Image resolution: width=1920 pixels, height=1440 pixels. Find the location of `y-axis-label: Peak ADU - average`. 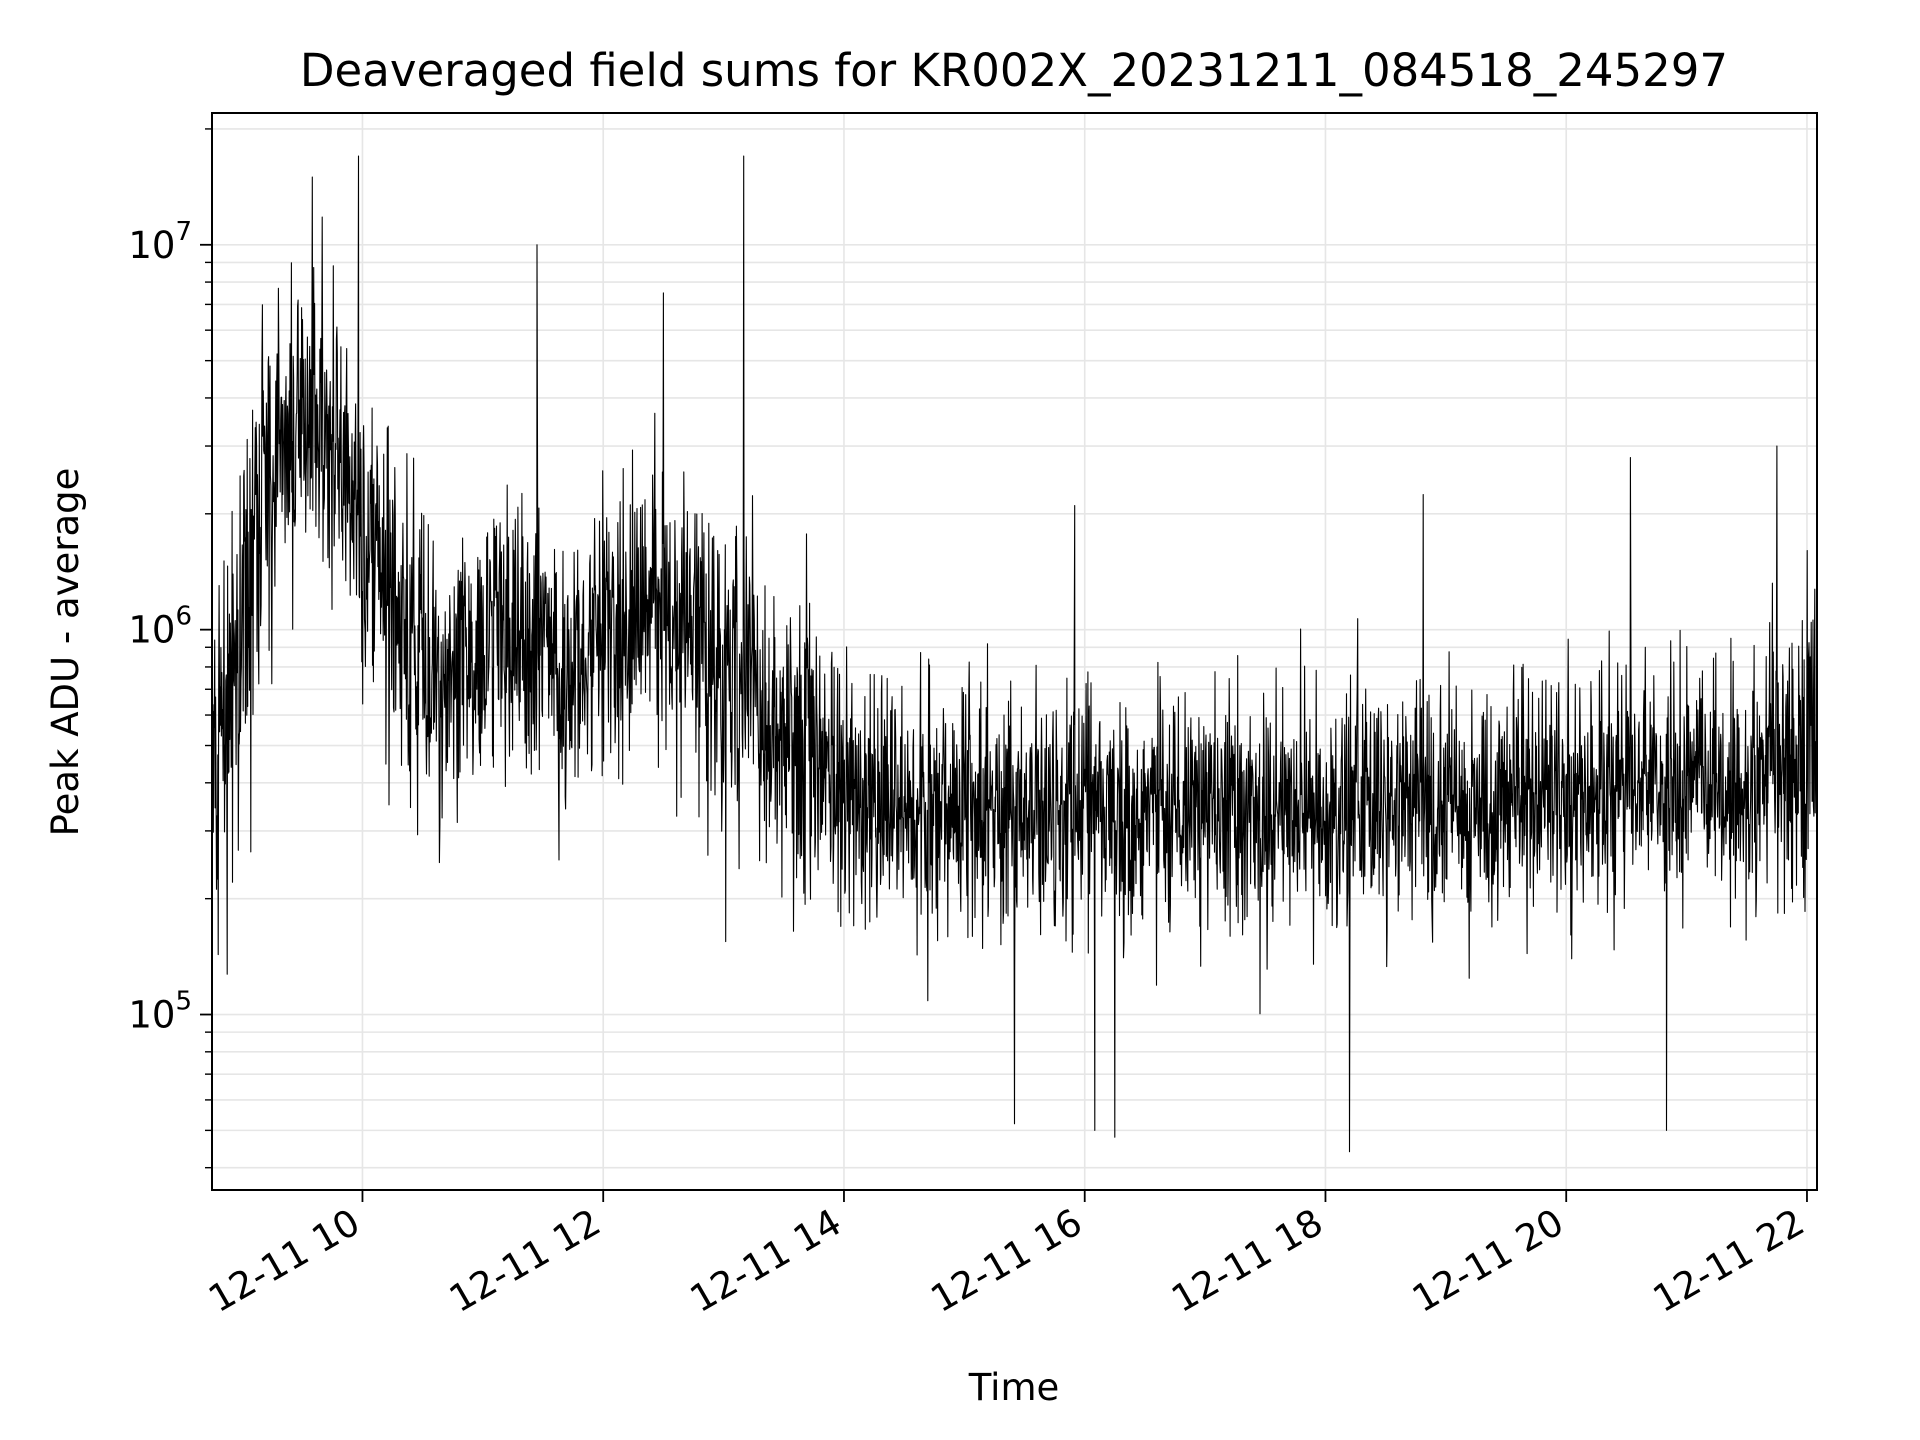

y-axis-label: Peak ADU - average is located at coordinates (65, 652).